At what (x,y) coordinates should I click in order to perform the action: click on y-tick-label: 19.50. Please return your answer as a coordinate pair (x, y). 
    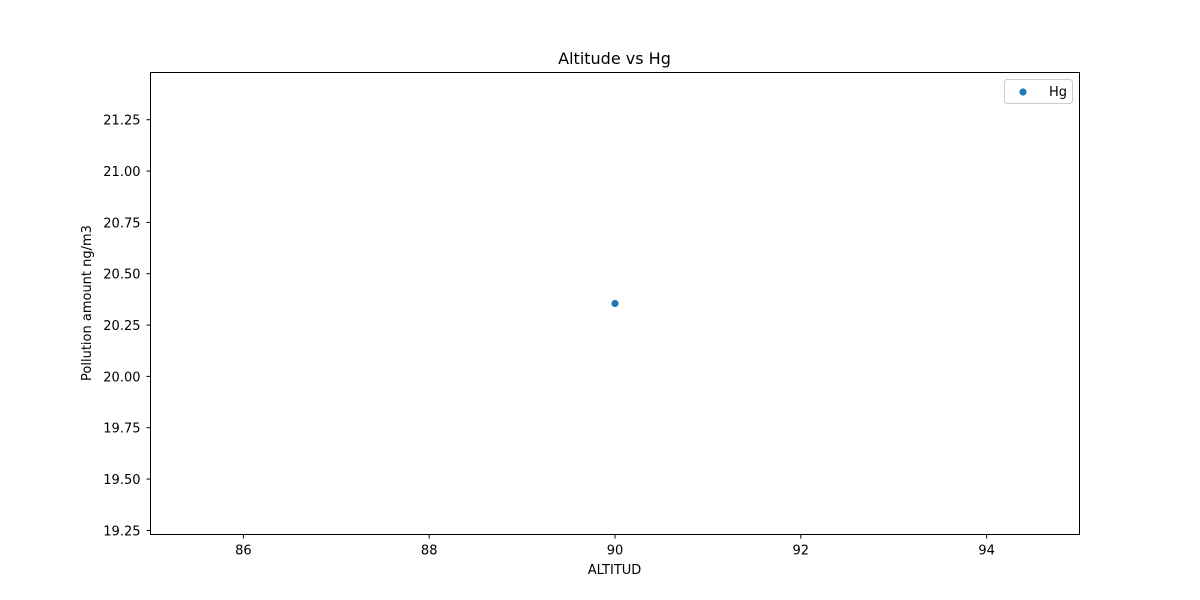
    Looking at the image, I should click on (121, 480).